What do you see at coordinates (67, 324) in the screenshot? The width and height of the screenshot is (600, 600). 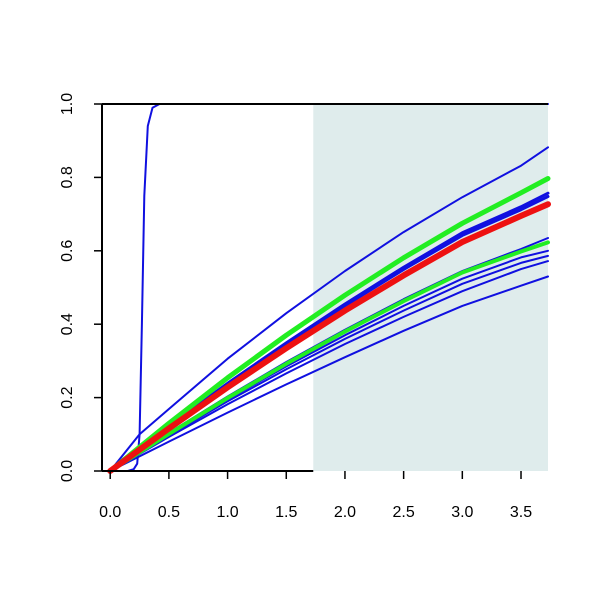 I see `y-tick-label: 0.4` at bounding box center [67, 324].